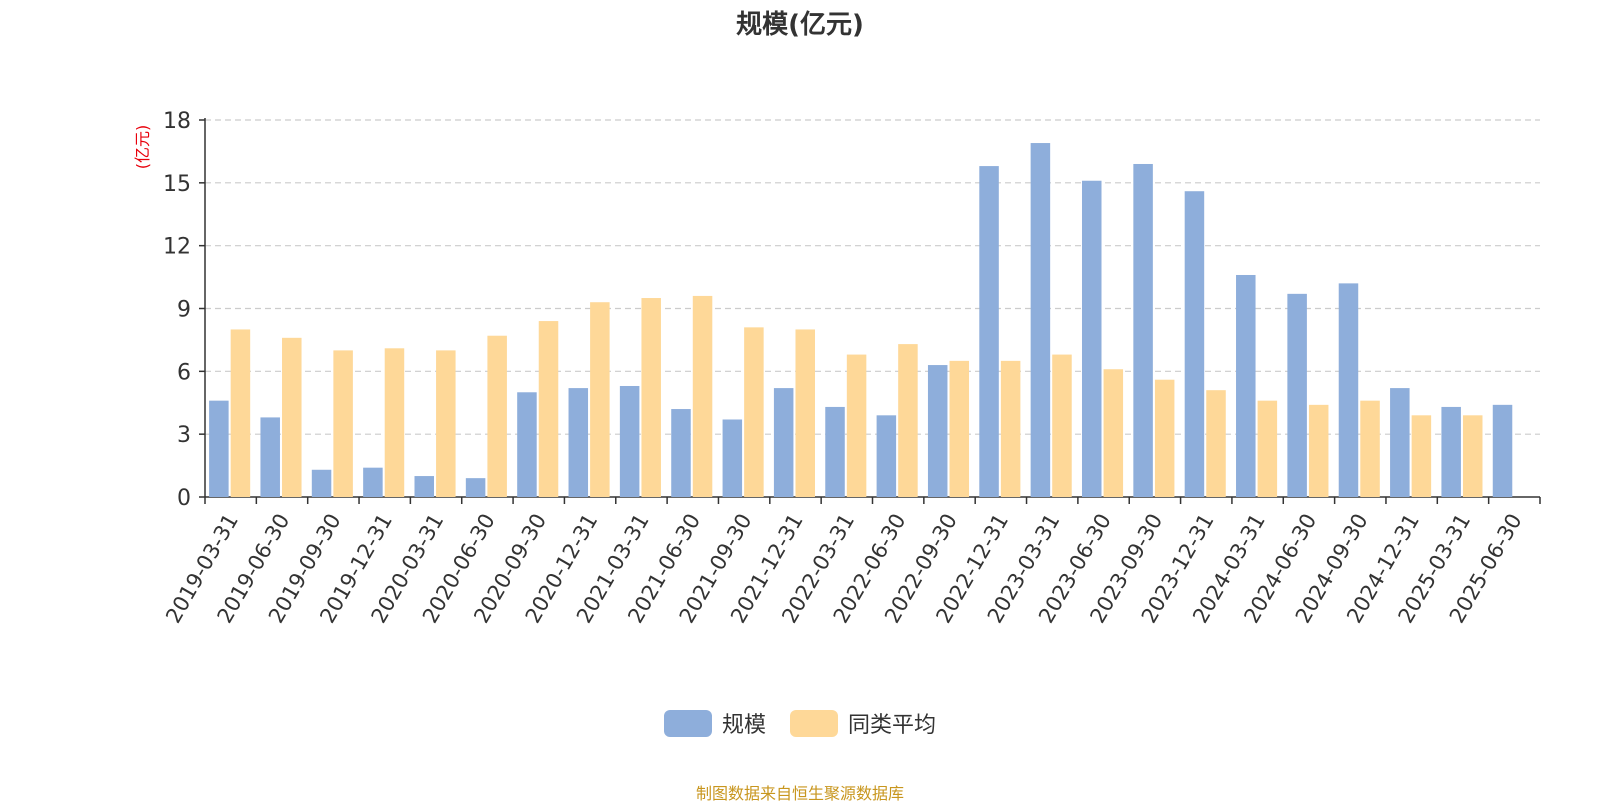  What do you see at coordinates (177, 184) in the screenshot?
I see `y-tick-label: 15` at bounding box center [177, 184].